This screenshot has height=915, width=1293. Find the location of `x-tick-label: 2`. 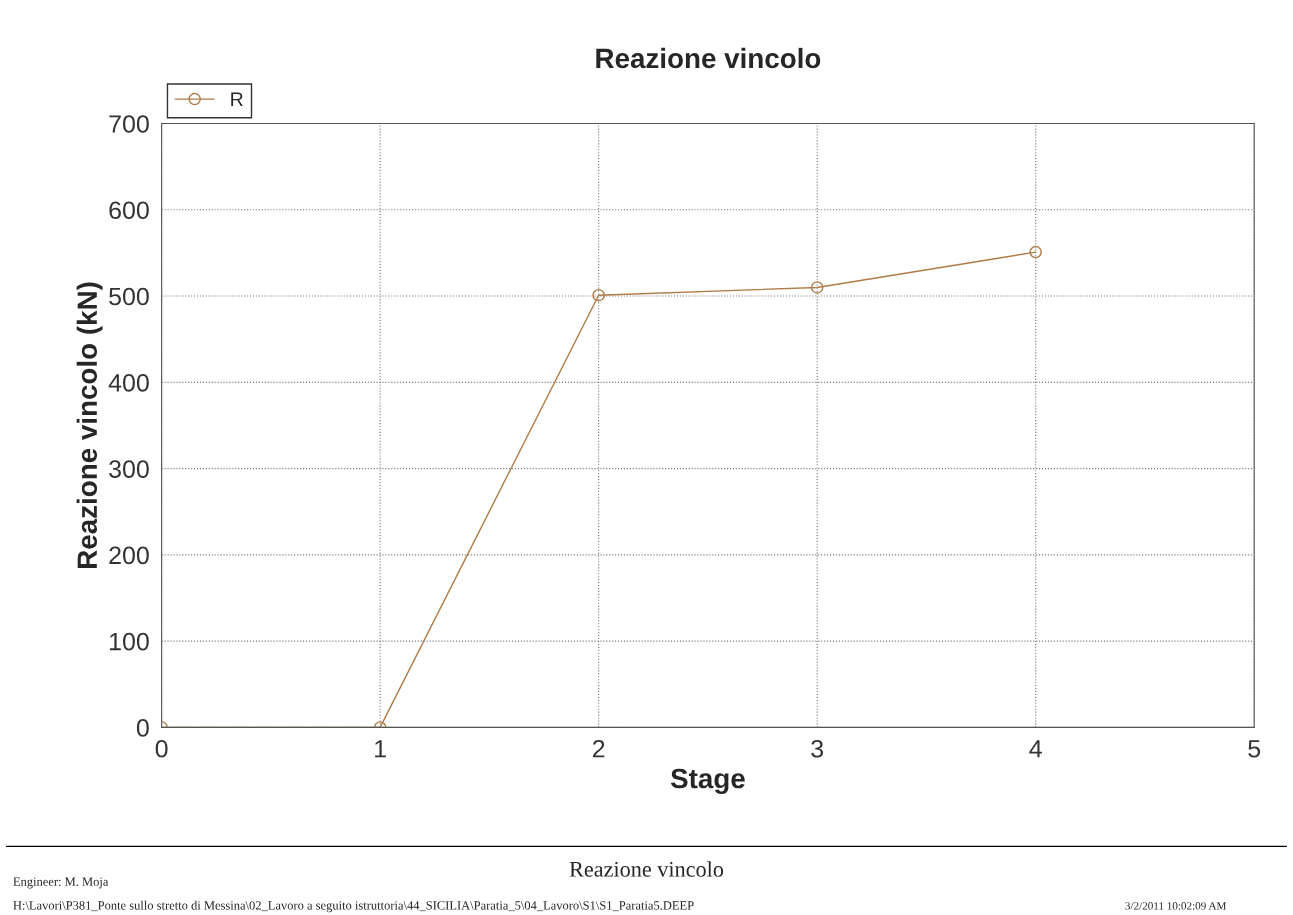

x-tick-label: 2 is located at coordinates (598, 748).